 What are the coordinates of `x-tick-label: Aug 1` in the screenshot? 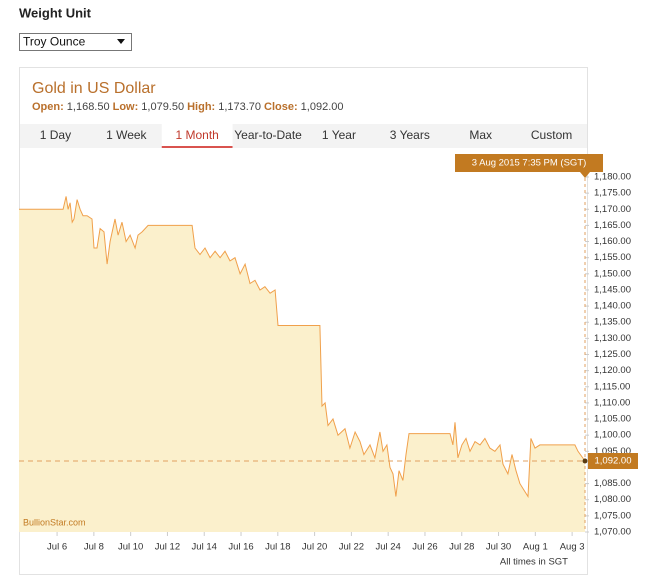 It's located at (535, 547).